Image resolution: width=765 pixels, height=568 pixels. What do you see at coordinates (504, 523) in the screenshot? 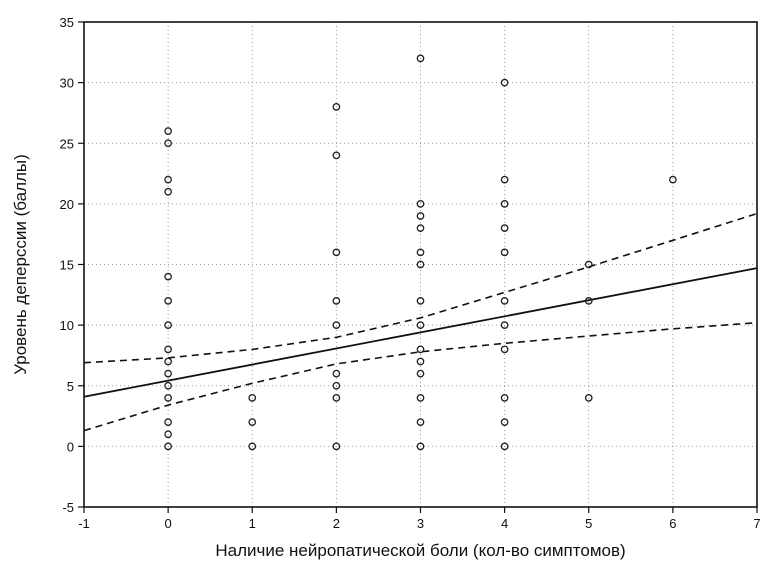
I see `x-tick-label: 4` at bounding box center [504, 523].